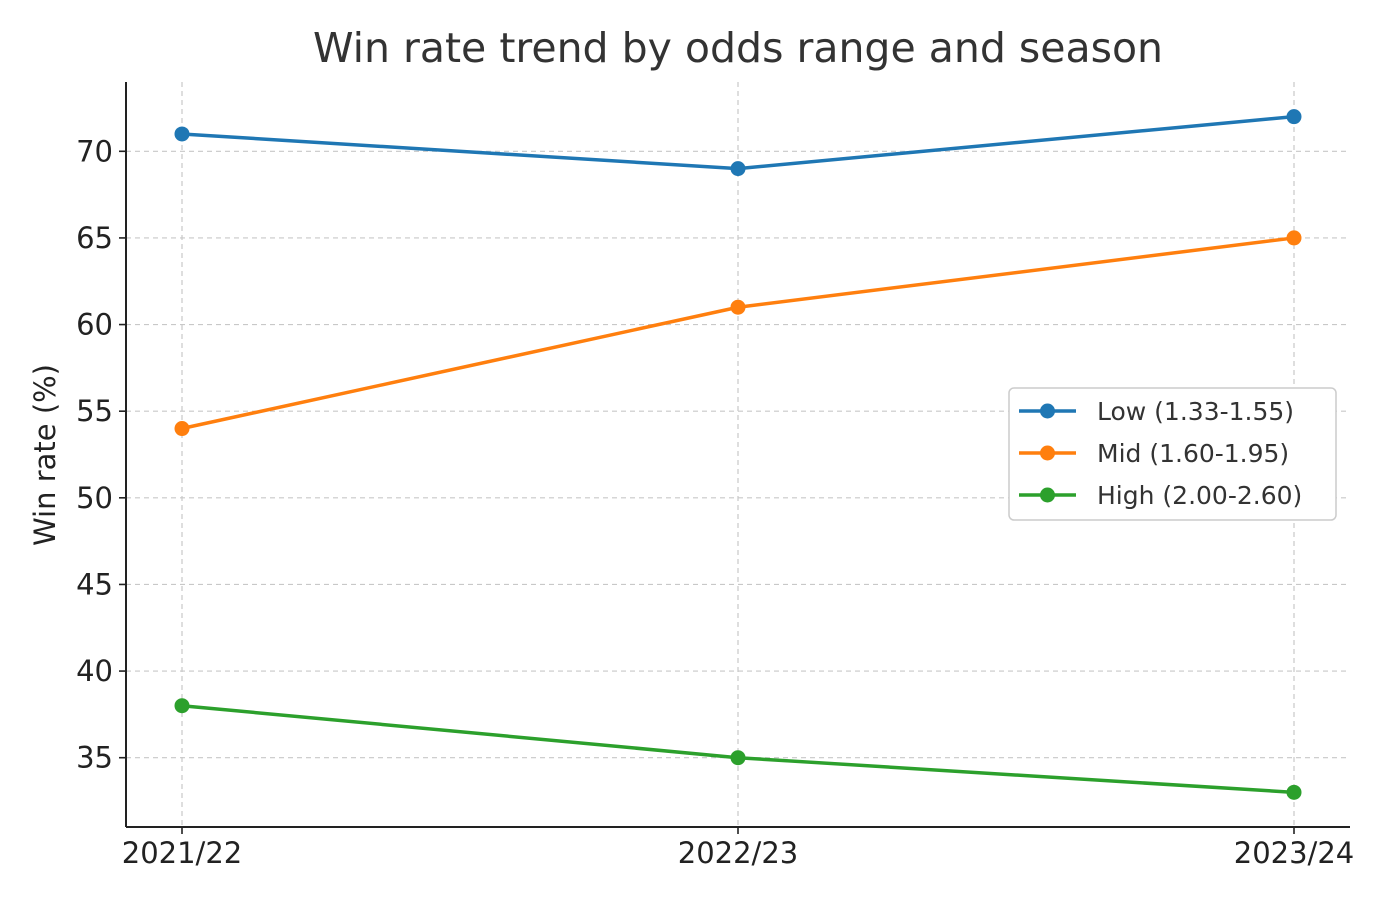  Describe the element at coordinates (1193, 453) in the screenshot. I see `legend-label: Mid (1.60-1.95)` at that location.